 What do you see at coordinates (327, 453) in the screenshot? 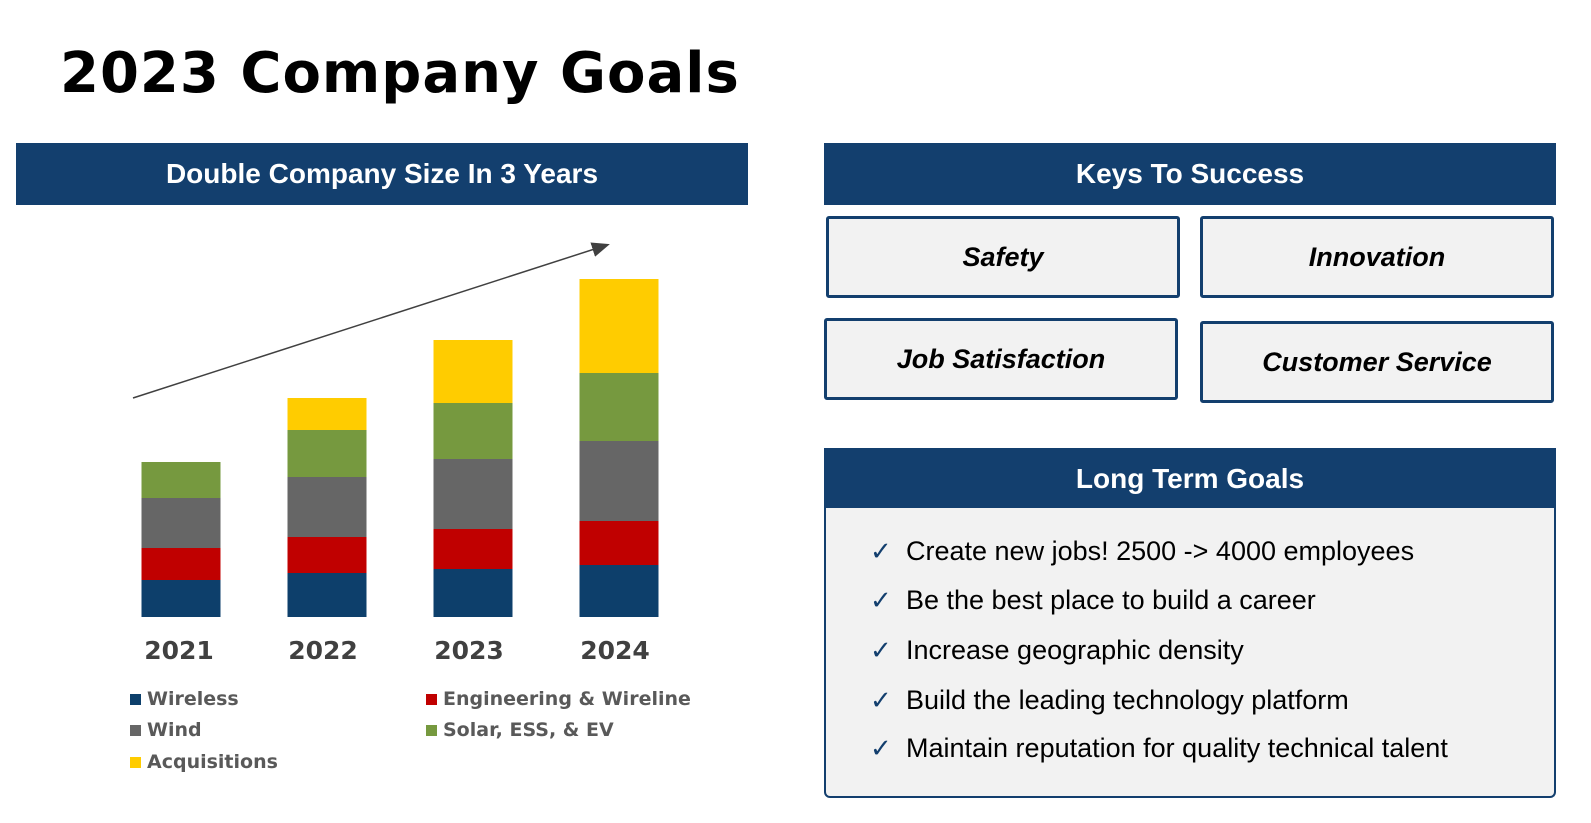
I see `bar-2022-solar-ess-ev` at bounding box center [327, 453].